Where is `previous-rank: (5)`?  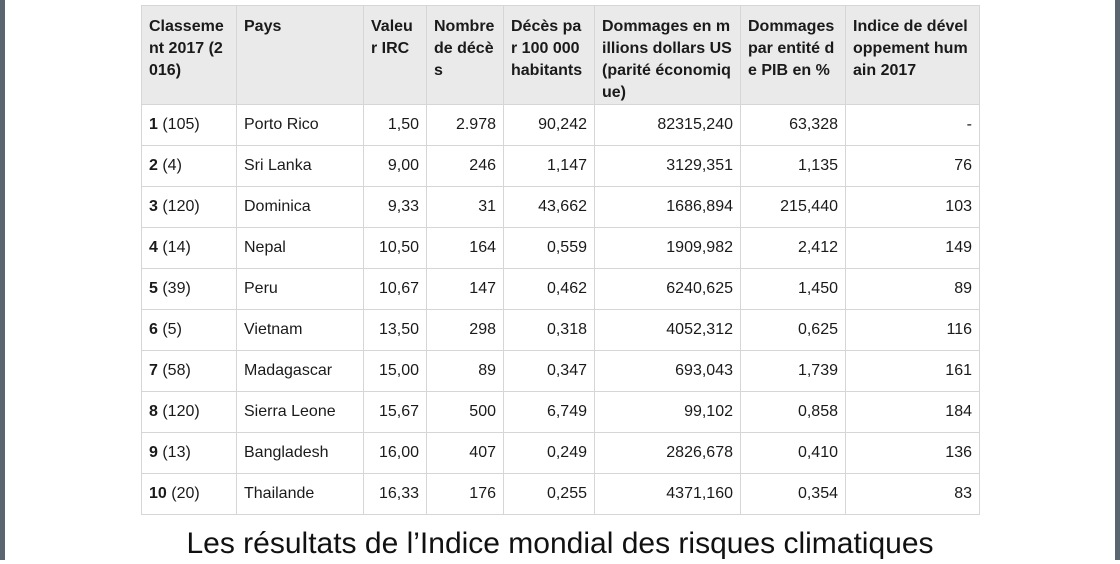 previous-rank: (5) is located at coordinates (169, 329).